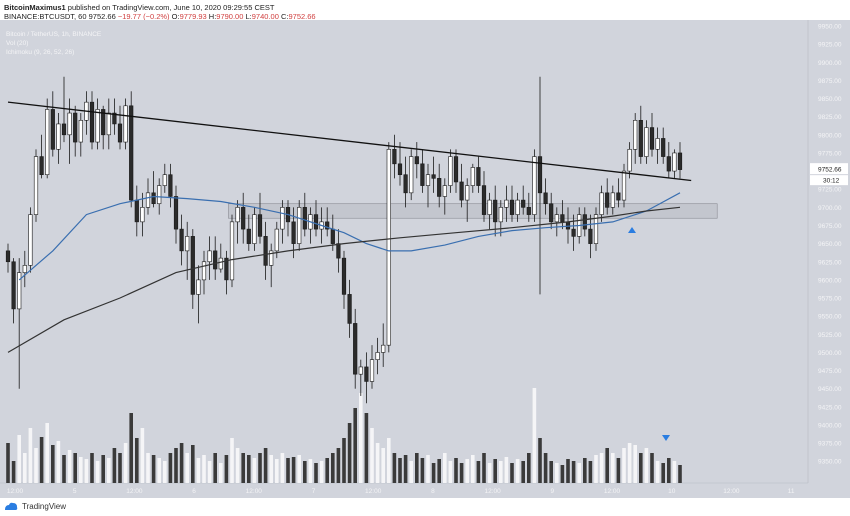 This screenshot has width=850, height=516. I want to click on y-tick-label: 9675.00, so click(830, 226).